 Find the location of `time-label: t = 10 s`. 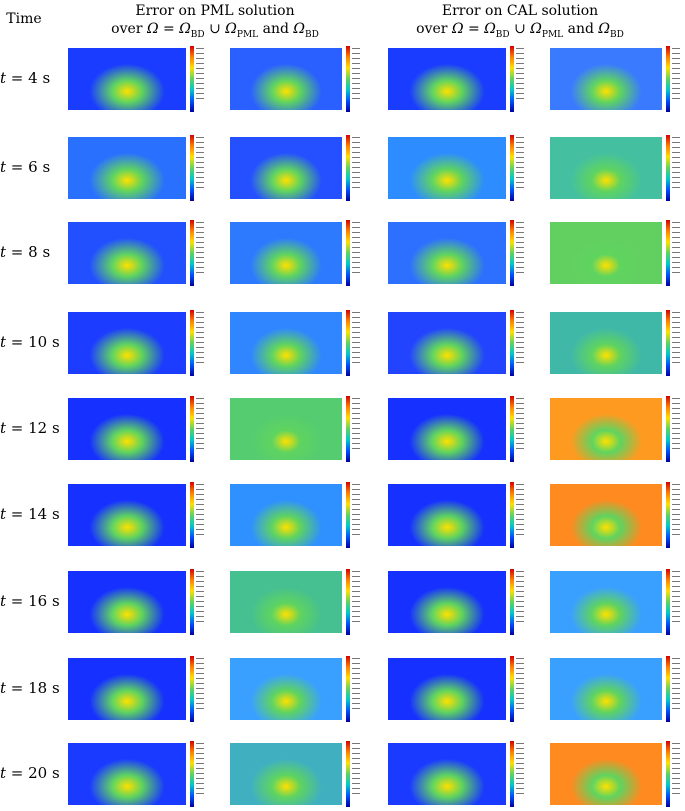

time-label: t = 10 s is located at coordinates (30, 342).